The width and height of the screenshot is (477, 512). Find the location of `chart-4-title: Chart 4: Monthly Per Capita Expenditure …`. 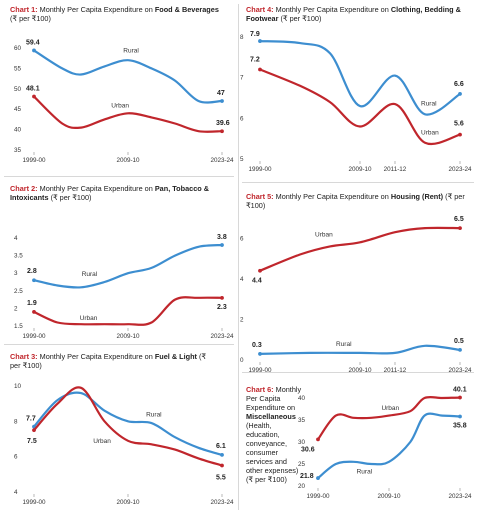

chart-4-title: Chart 4: Monthly Per Capita Expenditure … is located at coordinates (357, 14).